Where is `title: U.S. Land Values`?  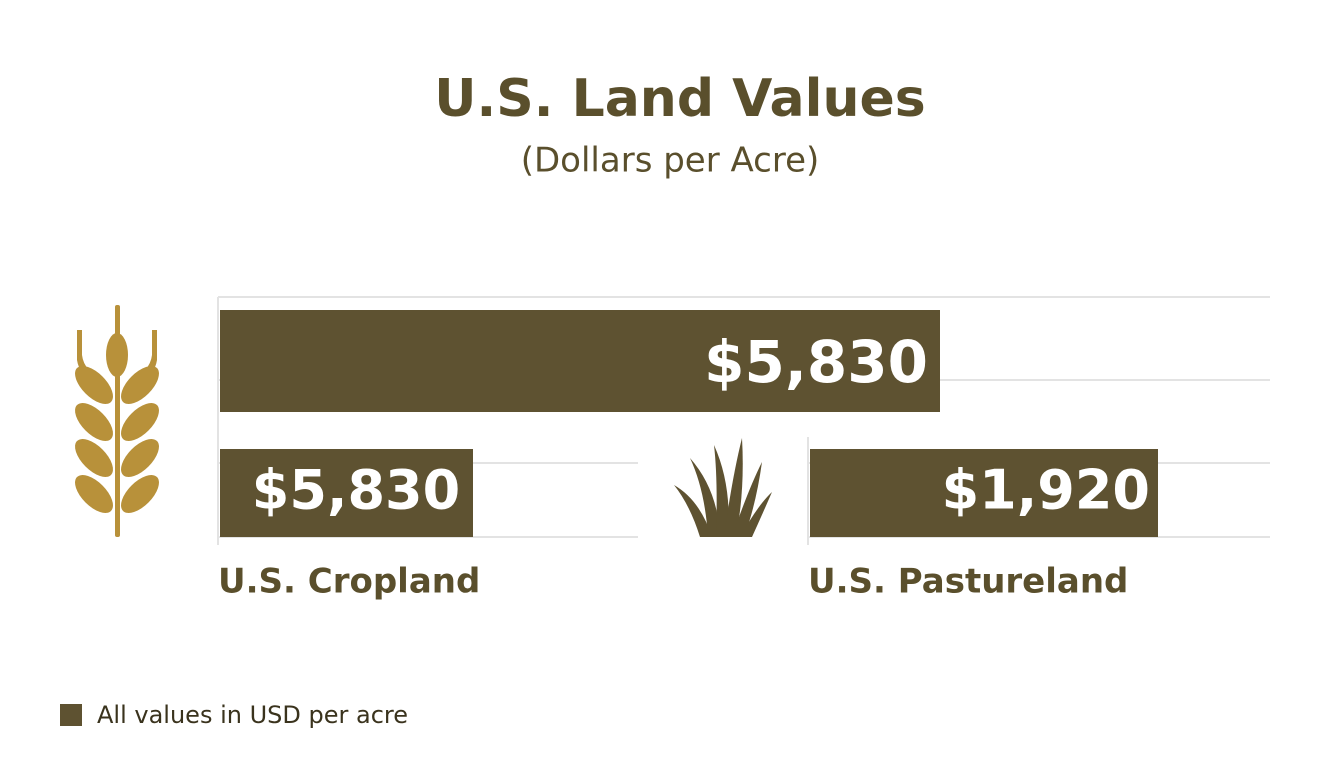 title: U.S. Land Values is located at coordinates (679, 99).